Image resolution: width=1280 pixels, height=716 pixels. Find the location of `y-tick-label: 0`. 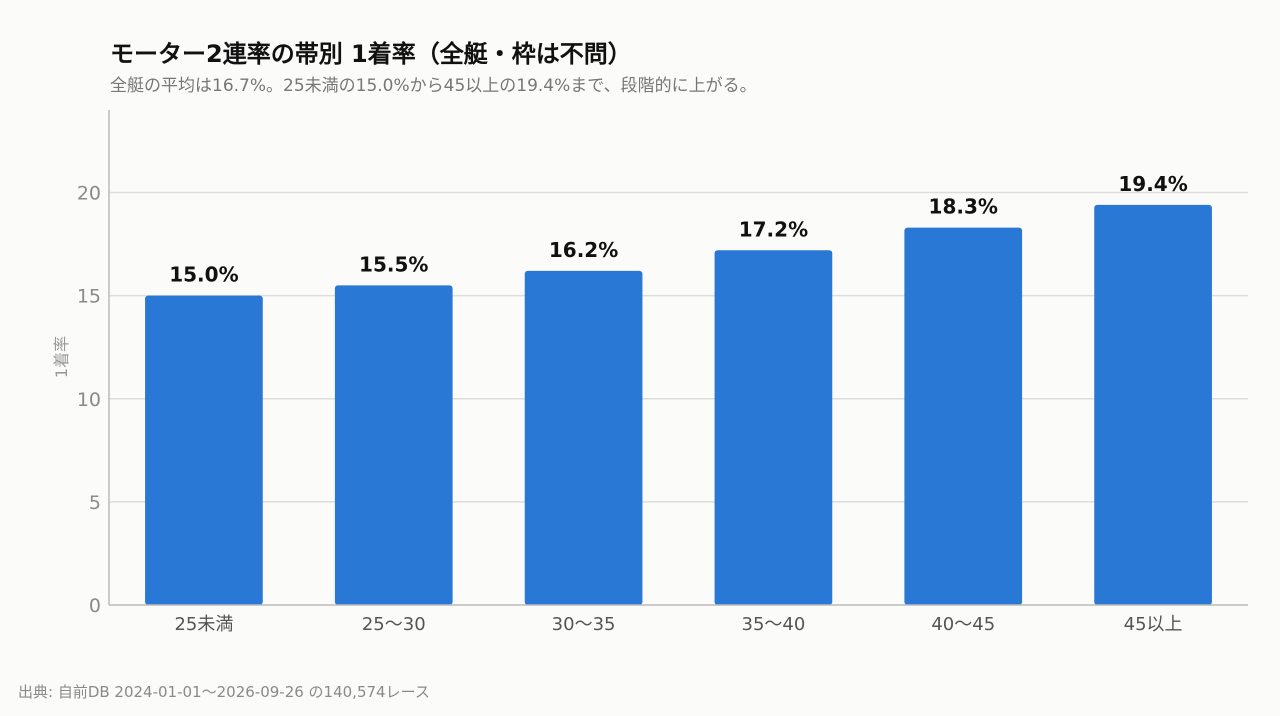

y-tick-label: 0 is located at coordinates (95, 606).